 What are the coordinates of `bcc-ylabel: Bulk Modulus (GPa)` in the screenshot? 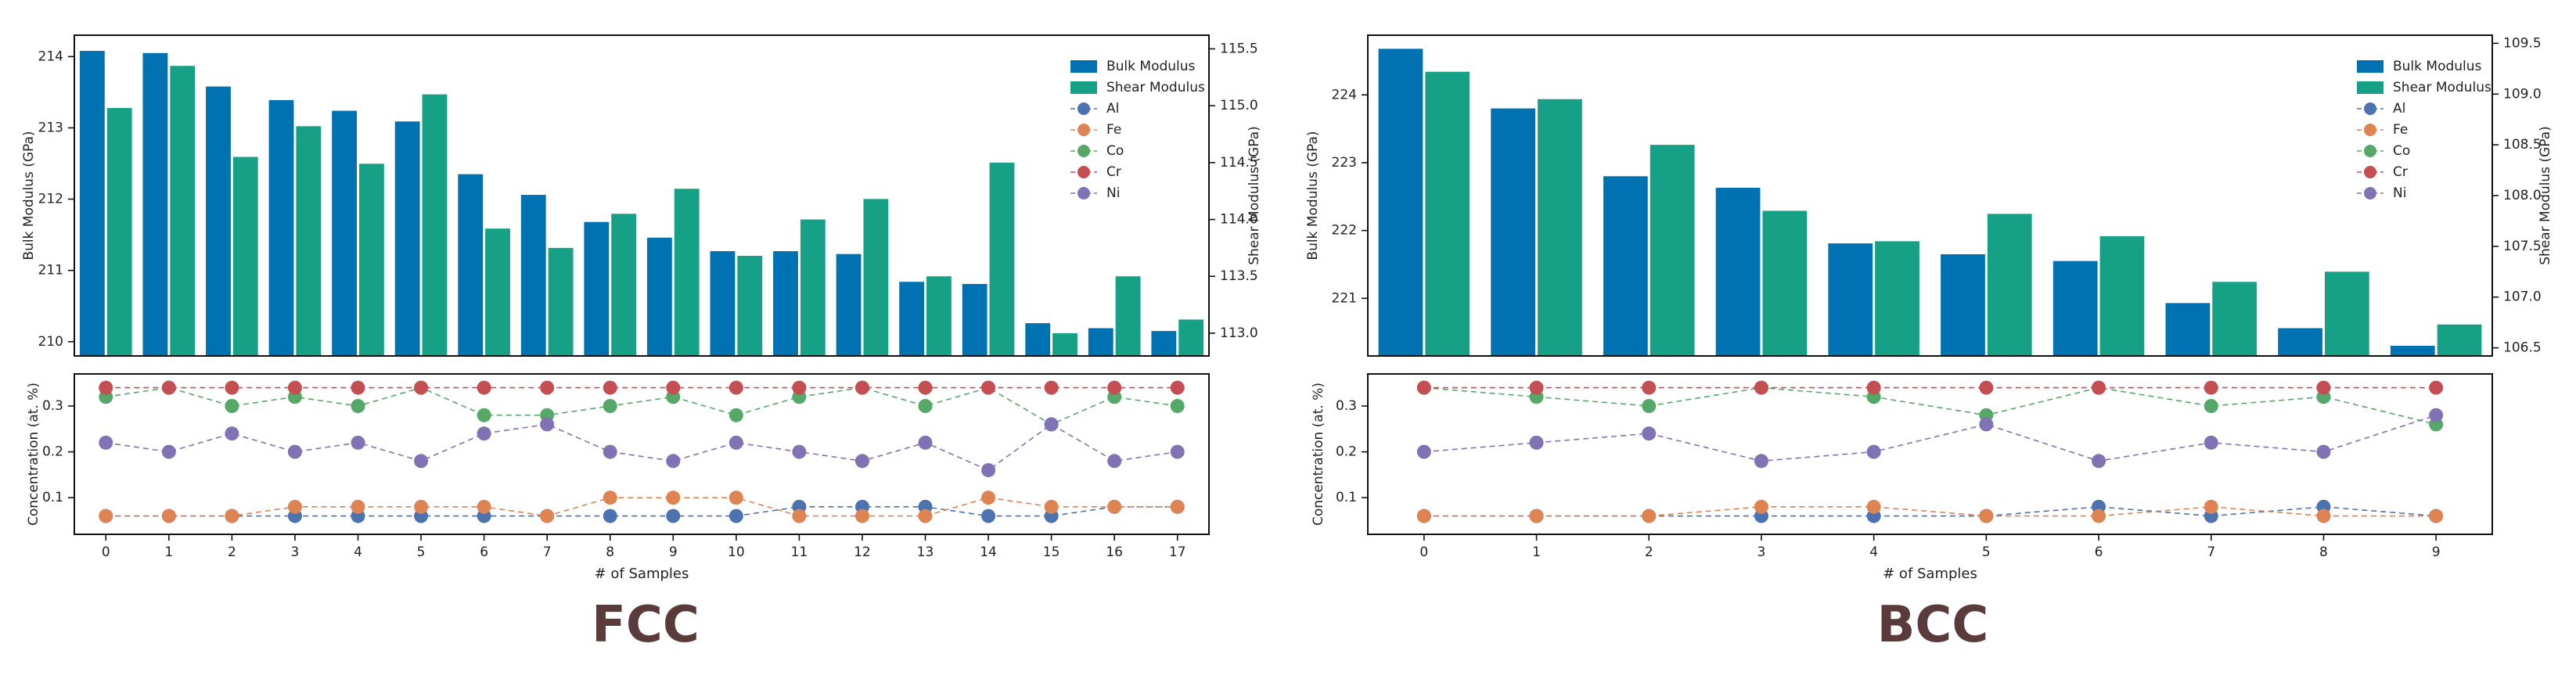 It's located at (1313, 195).